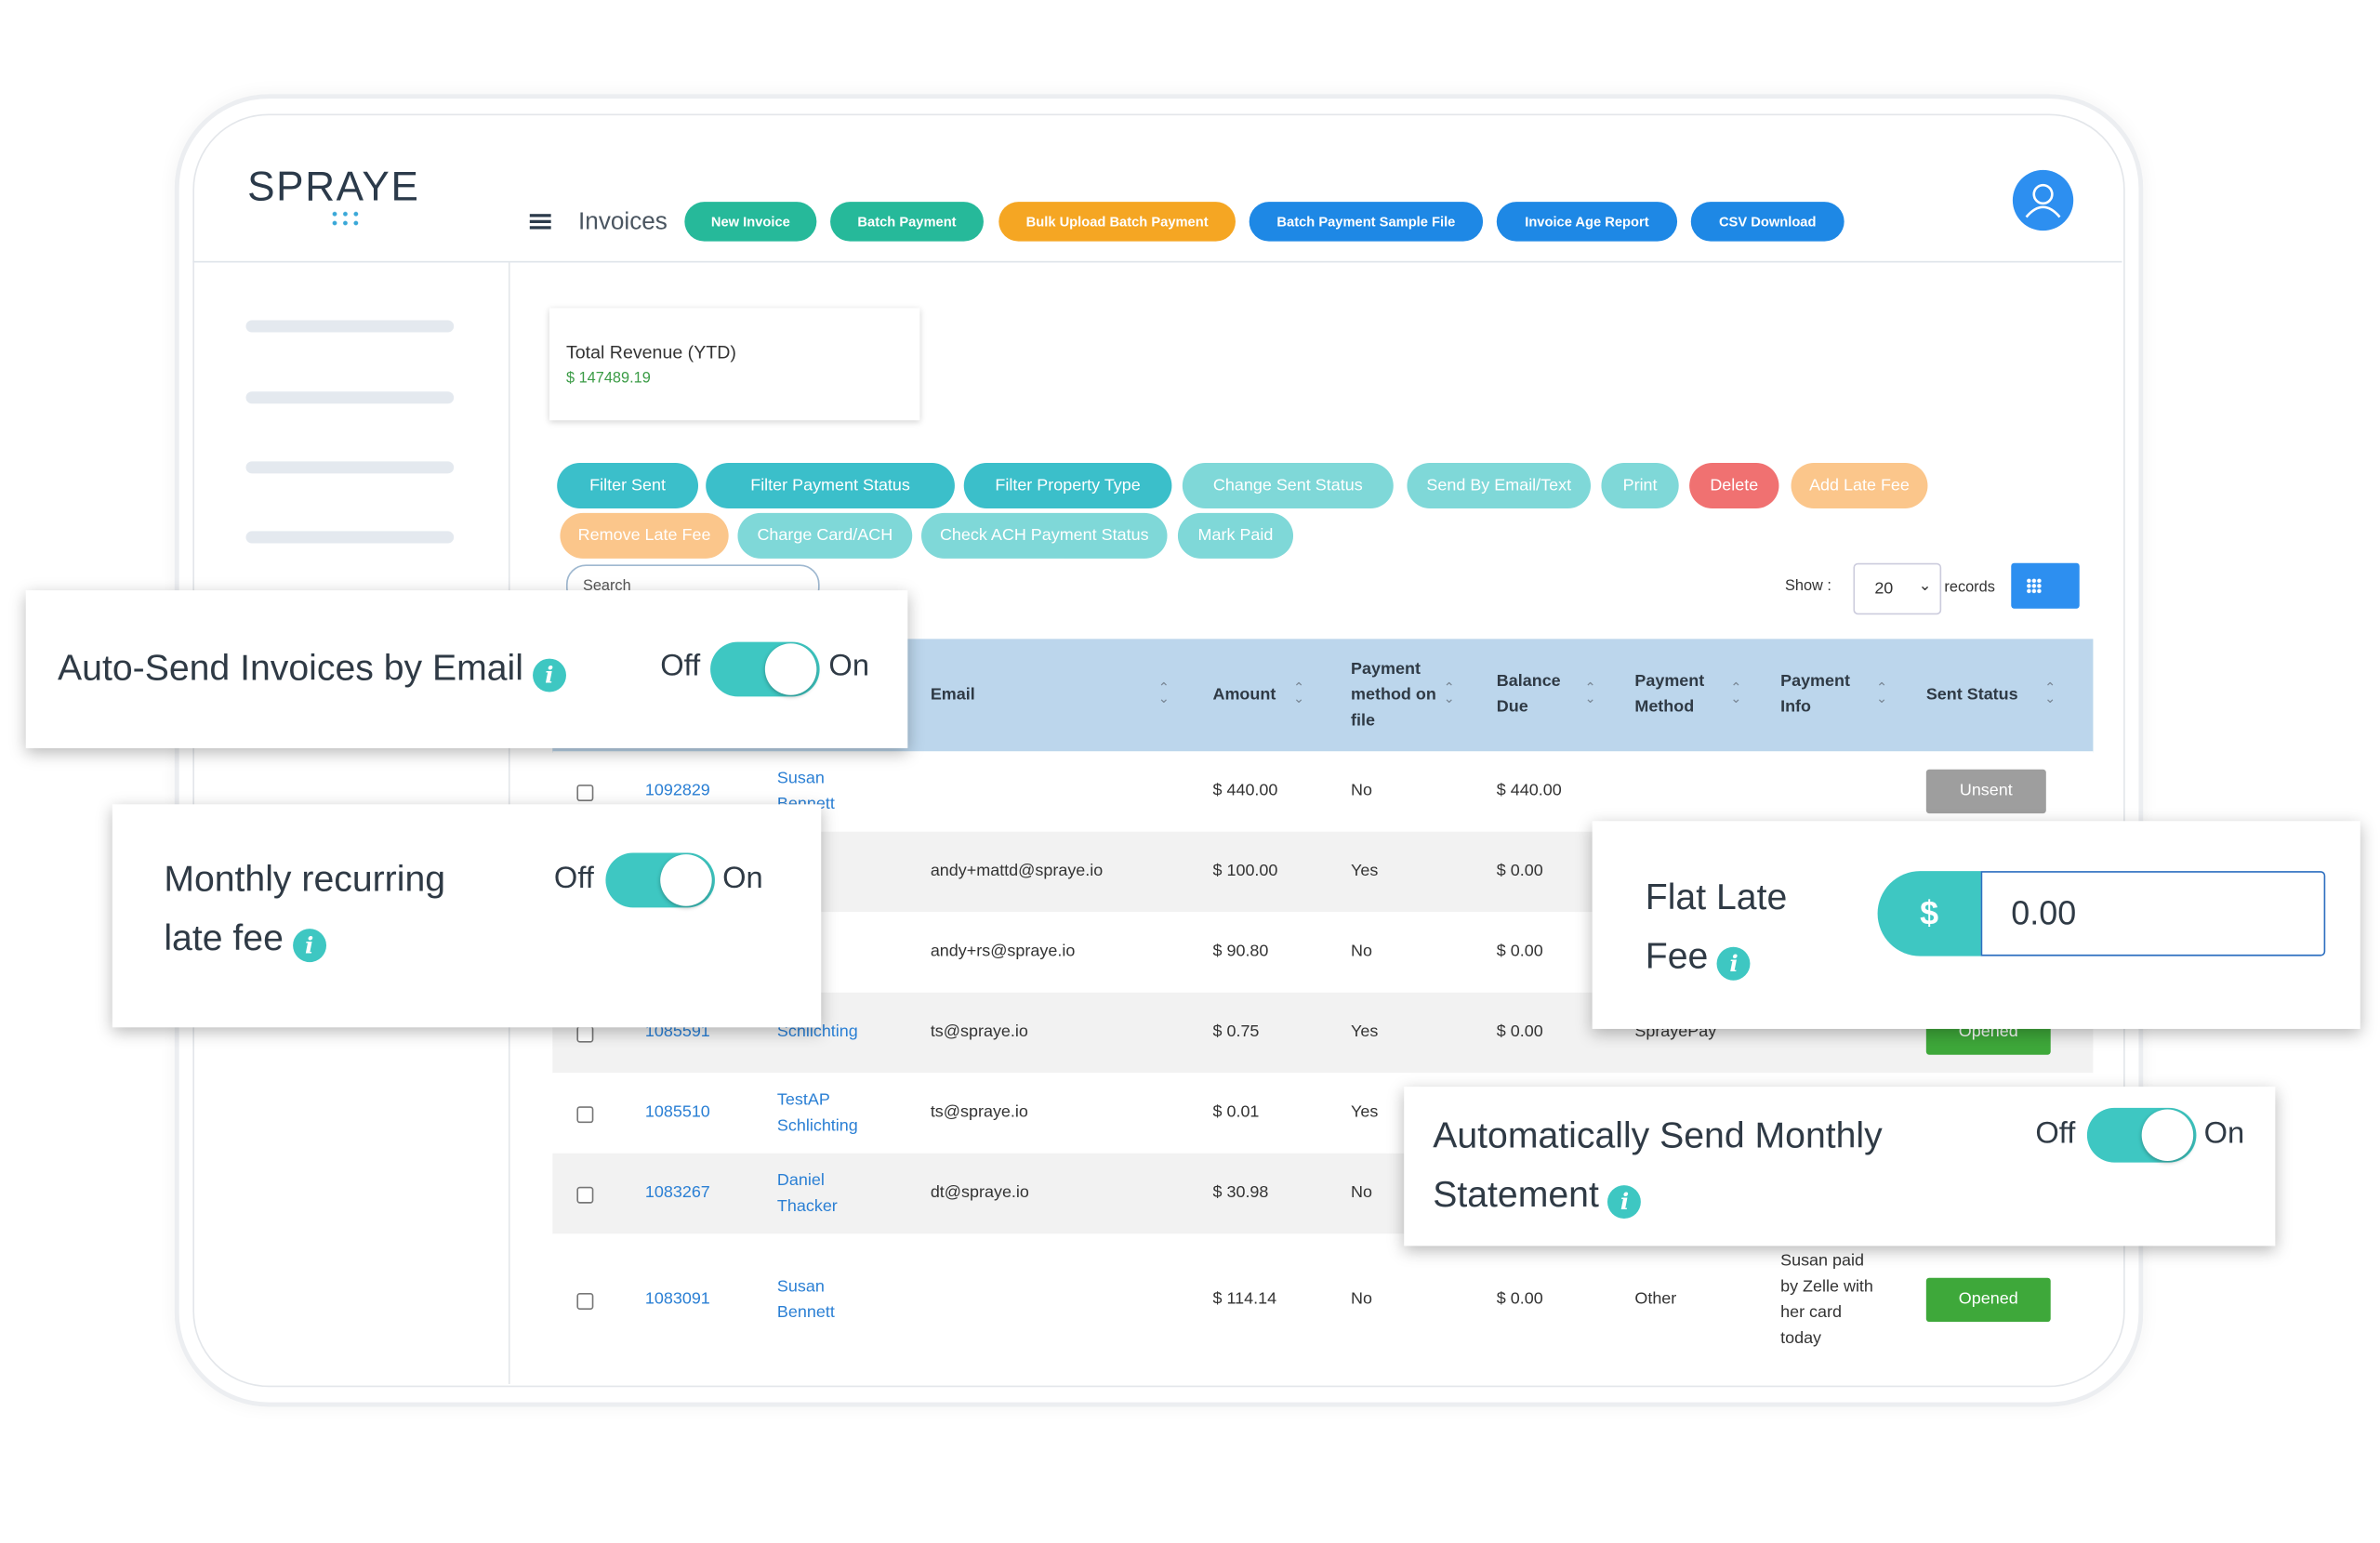 The height and width of the screenshot is (1543, 2380). What do you see at coordinates (2153, 913) in the screenshot?
I see `fee-input: 0.00` at bounding box center [2153, 913].